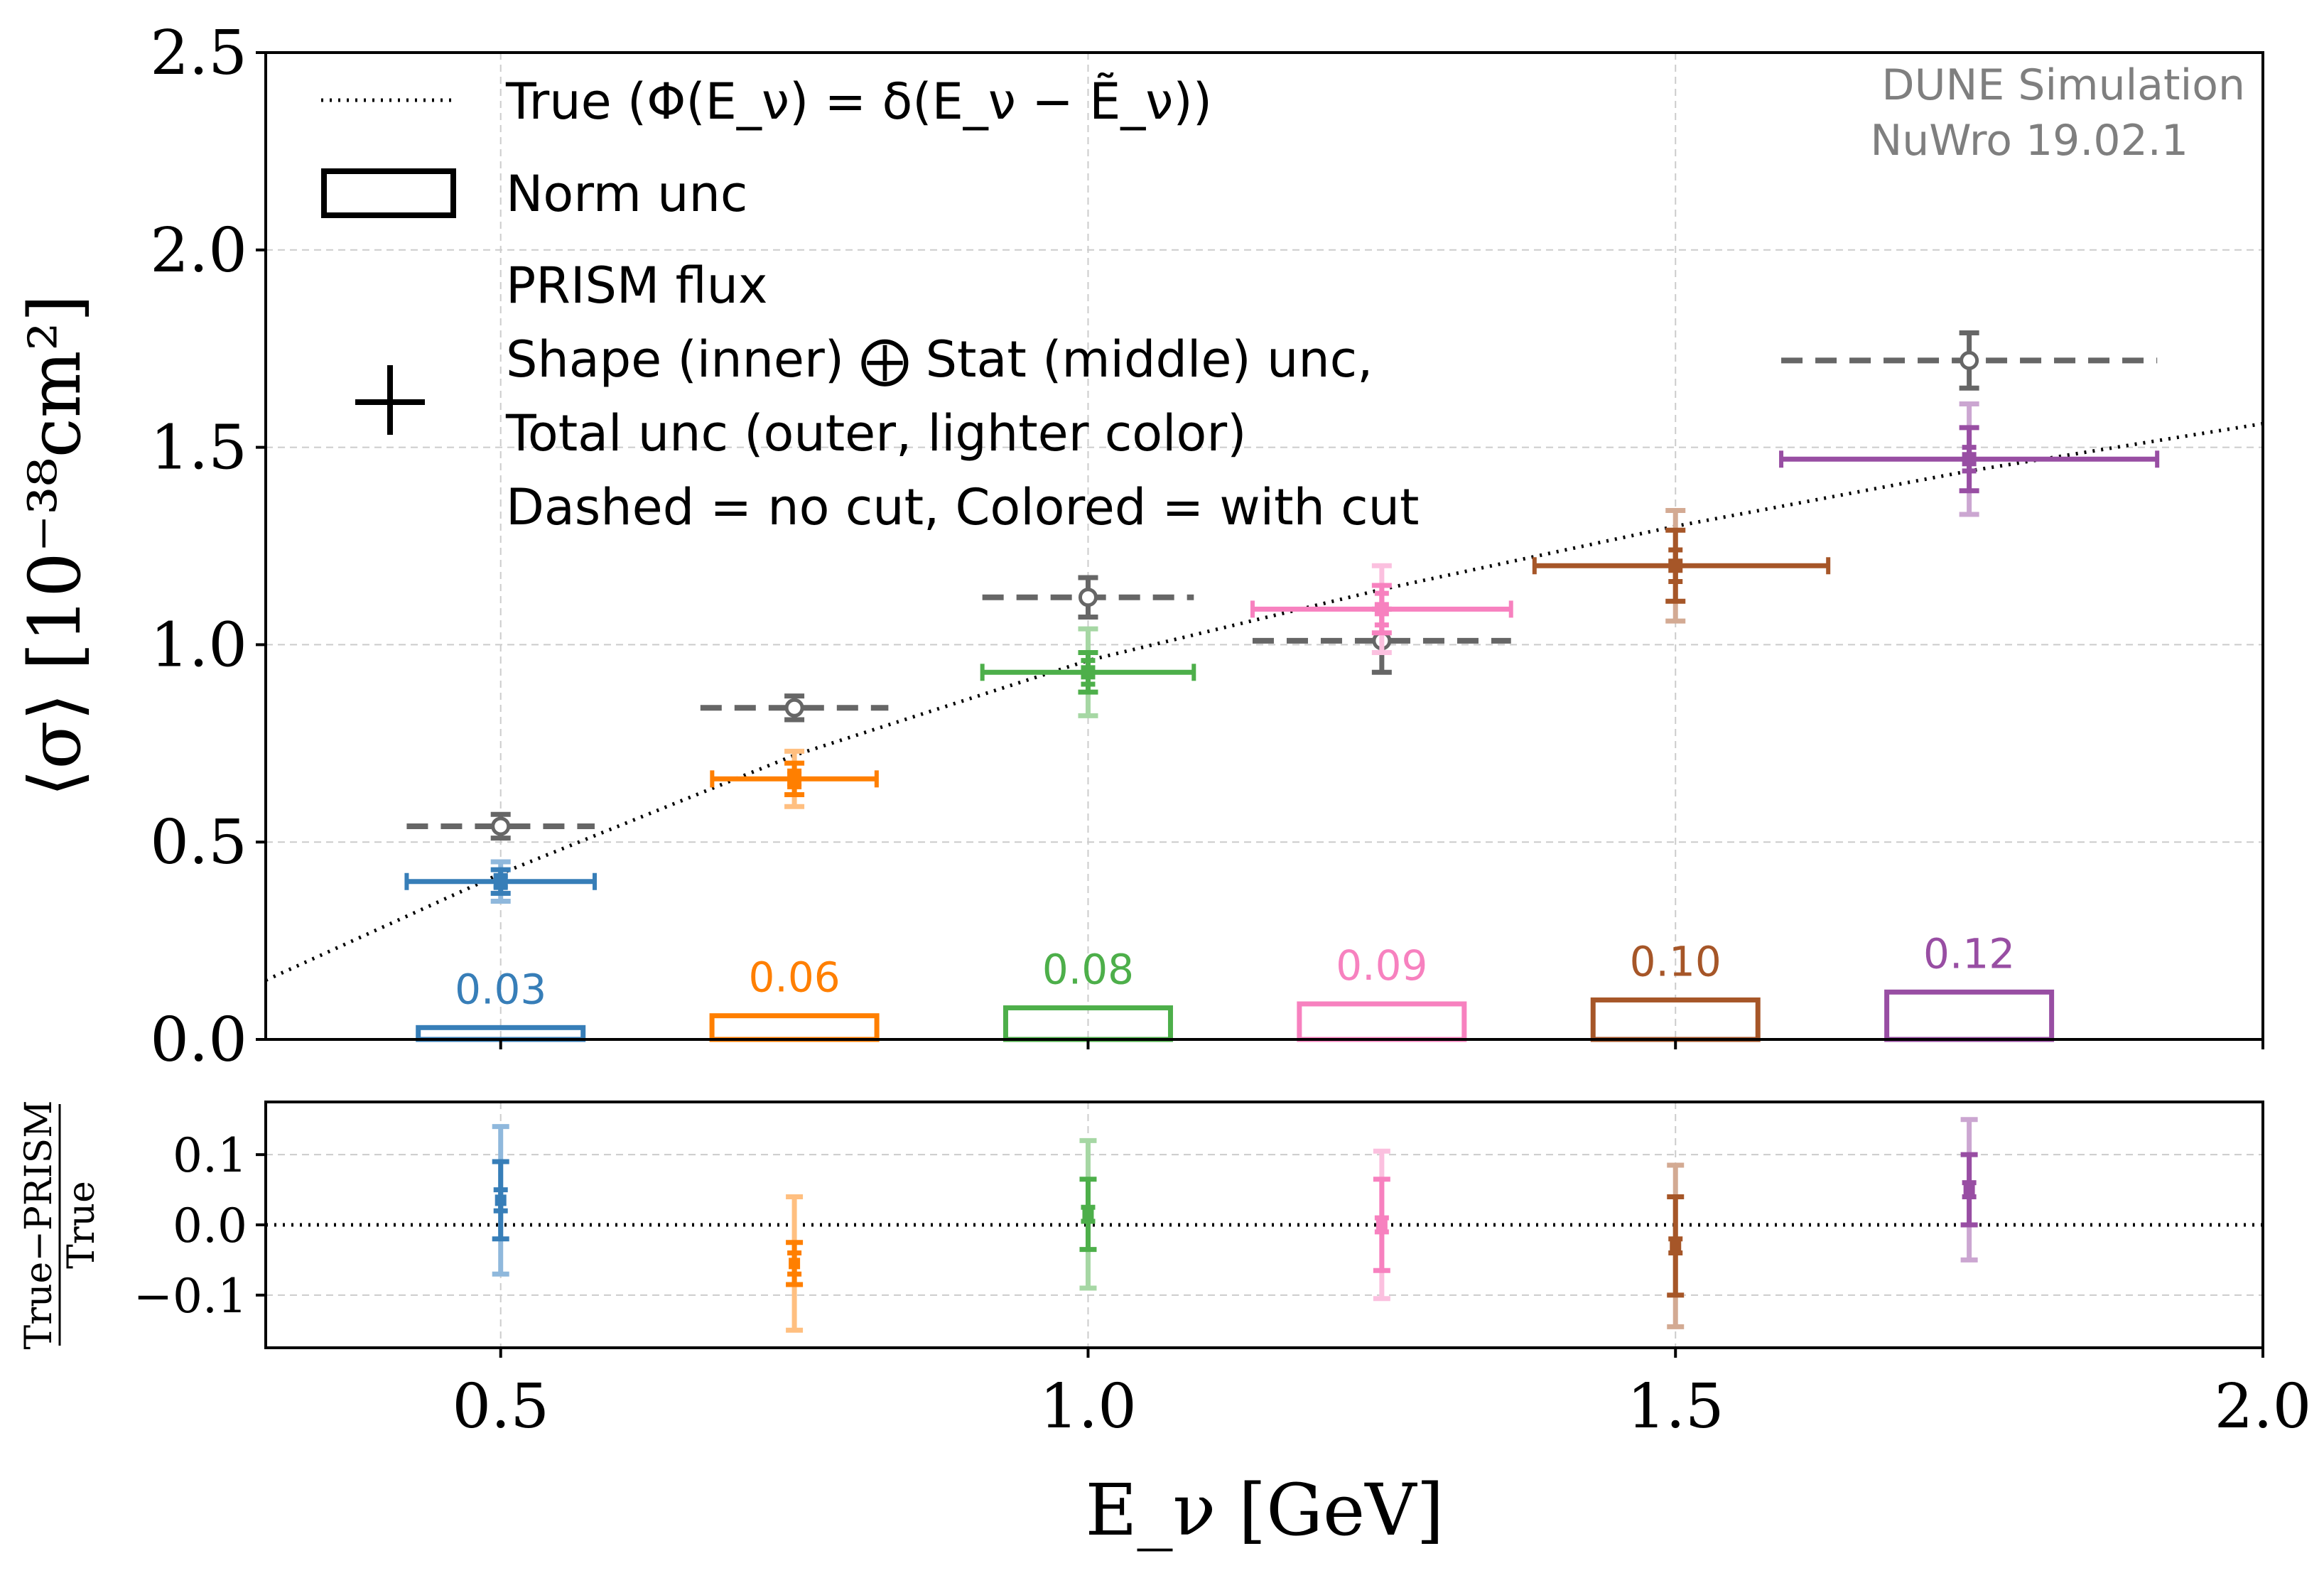 The height and width of the screenshot is (1573, 2324). What do you see at coordinates (626, 194) in the screenshot?
I see `legend-norm-label: Norm unc` at bounding box center [626, 194].